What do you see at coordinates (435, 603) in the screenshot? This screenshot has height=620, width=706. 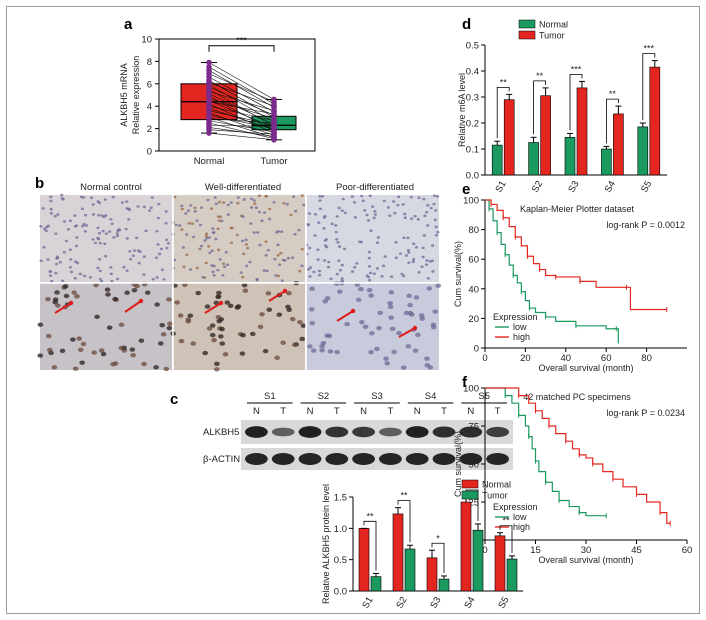 I see `x-tick-label: S3` at bounding box center [435, 603].